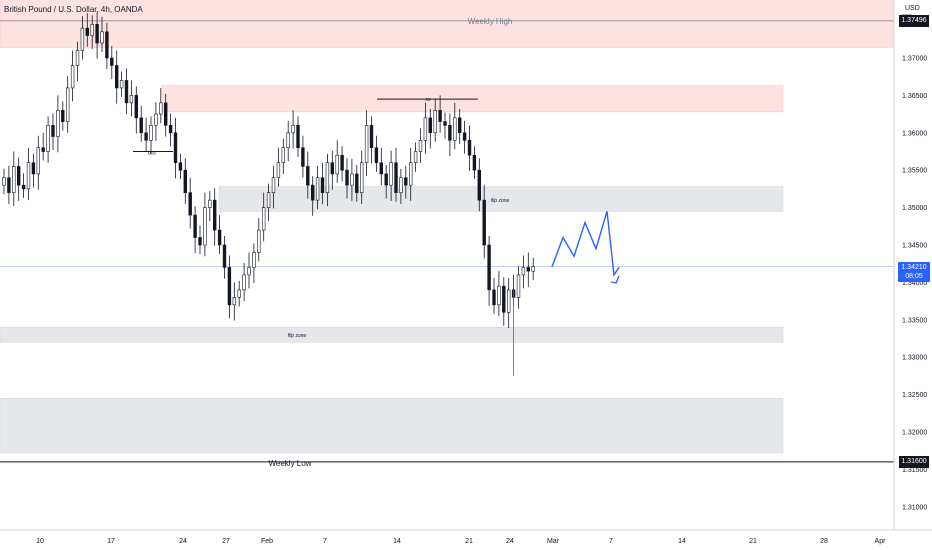 This screenshot has height=550, width=932. I want to click on time-tick: 24, so click(183, 541).